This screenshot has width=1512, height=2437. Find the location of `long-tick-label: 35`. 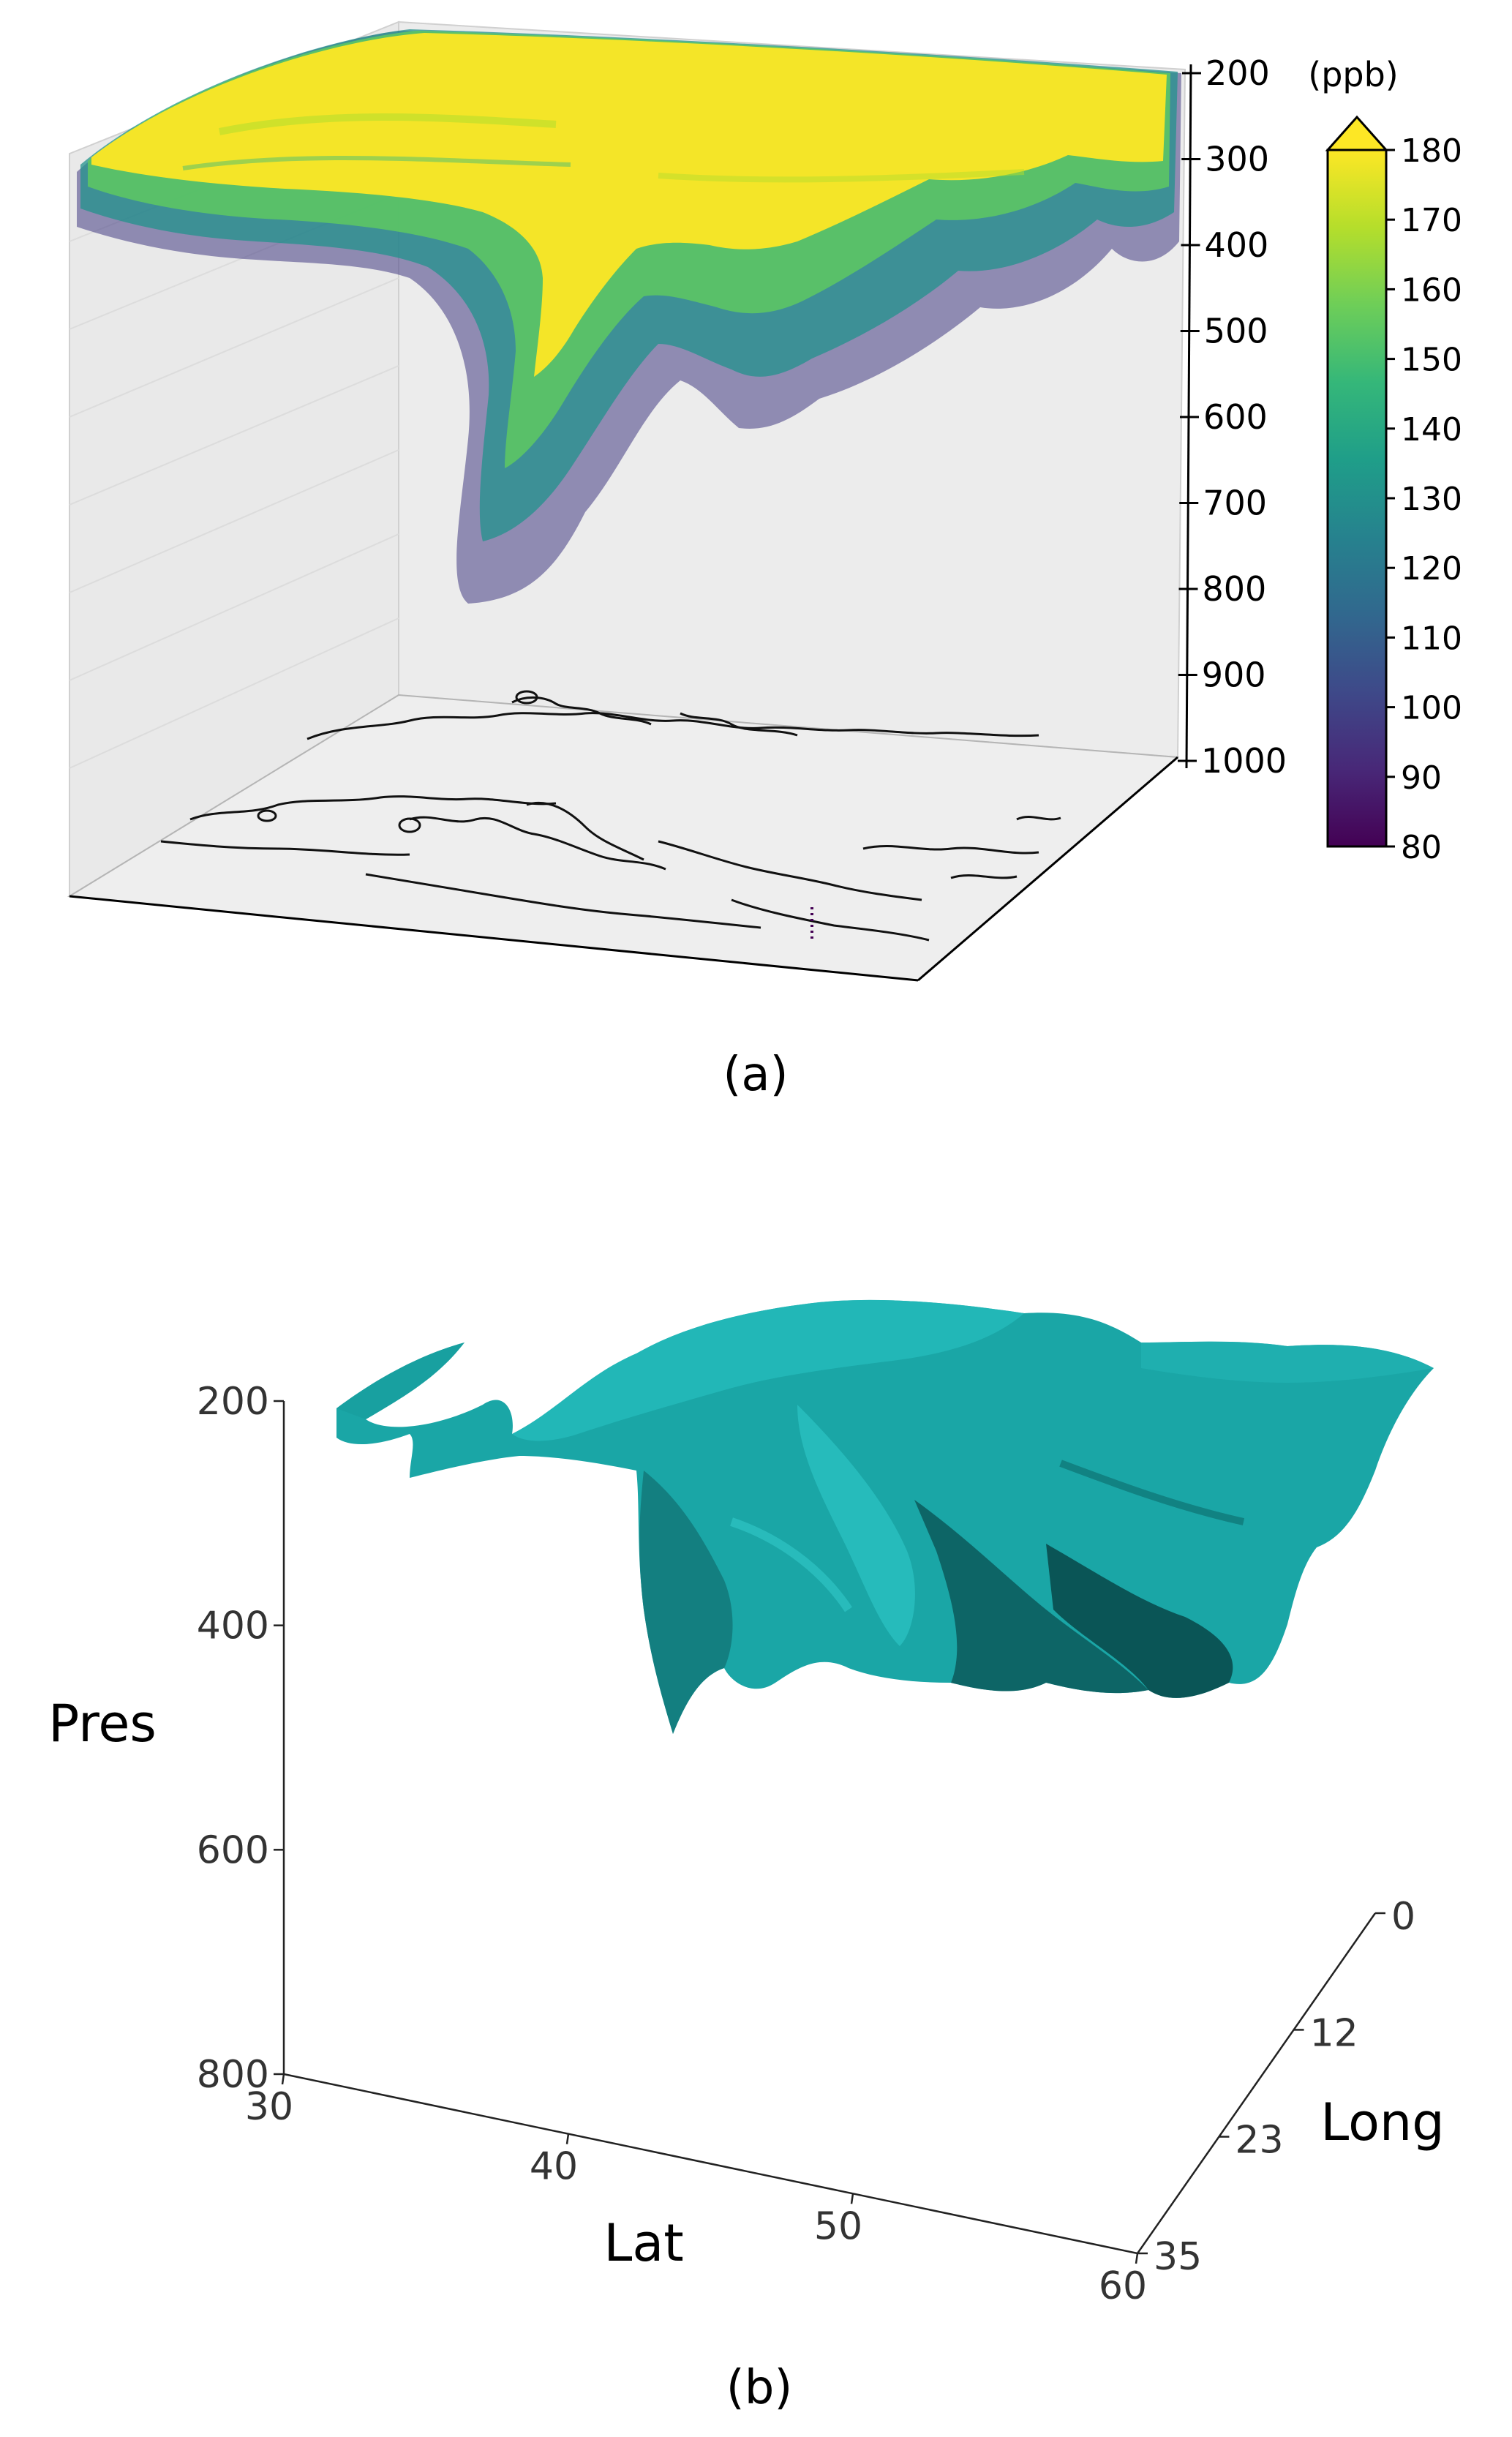

long-tick-label: 35 is located at coordinates (1178, 2257).